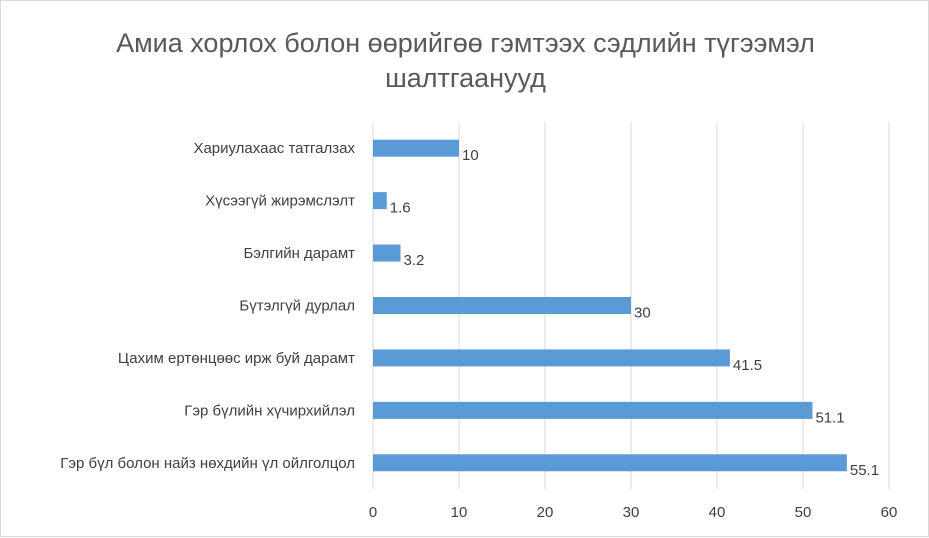 Image resolution: width=929 pixels, height=538 pixels. I want to click on x-tick-label: 0, so click(373, 512).